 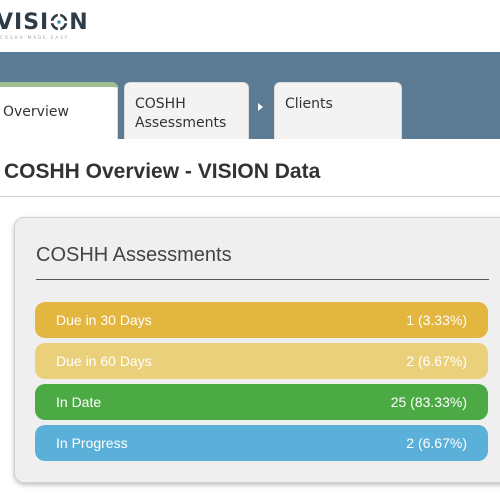 What do you see at coordinates (260, 107) in the screenshot?
I see `tab-arrow-icon` at bounding box center [260, 107].